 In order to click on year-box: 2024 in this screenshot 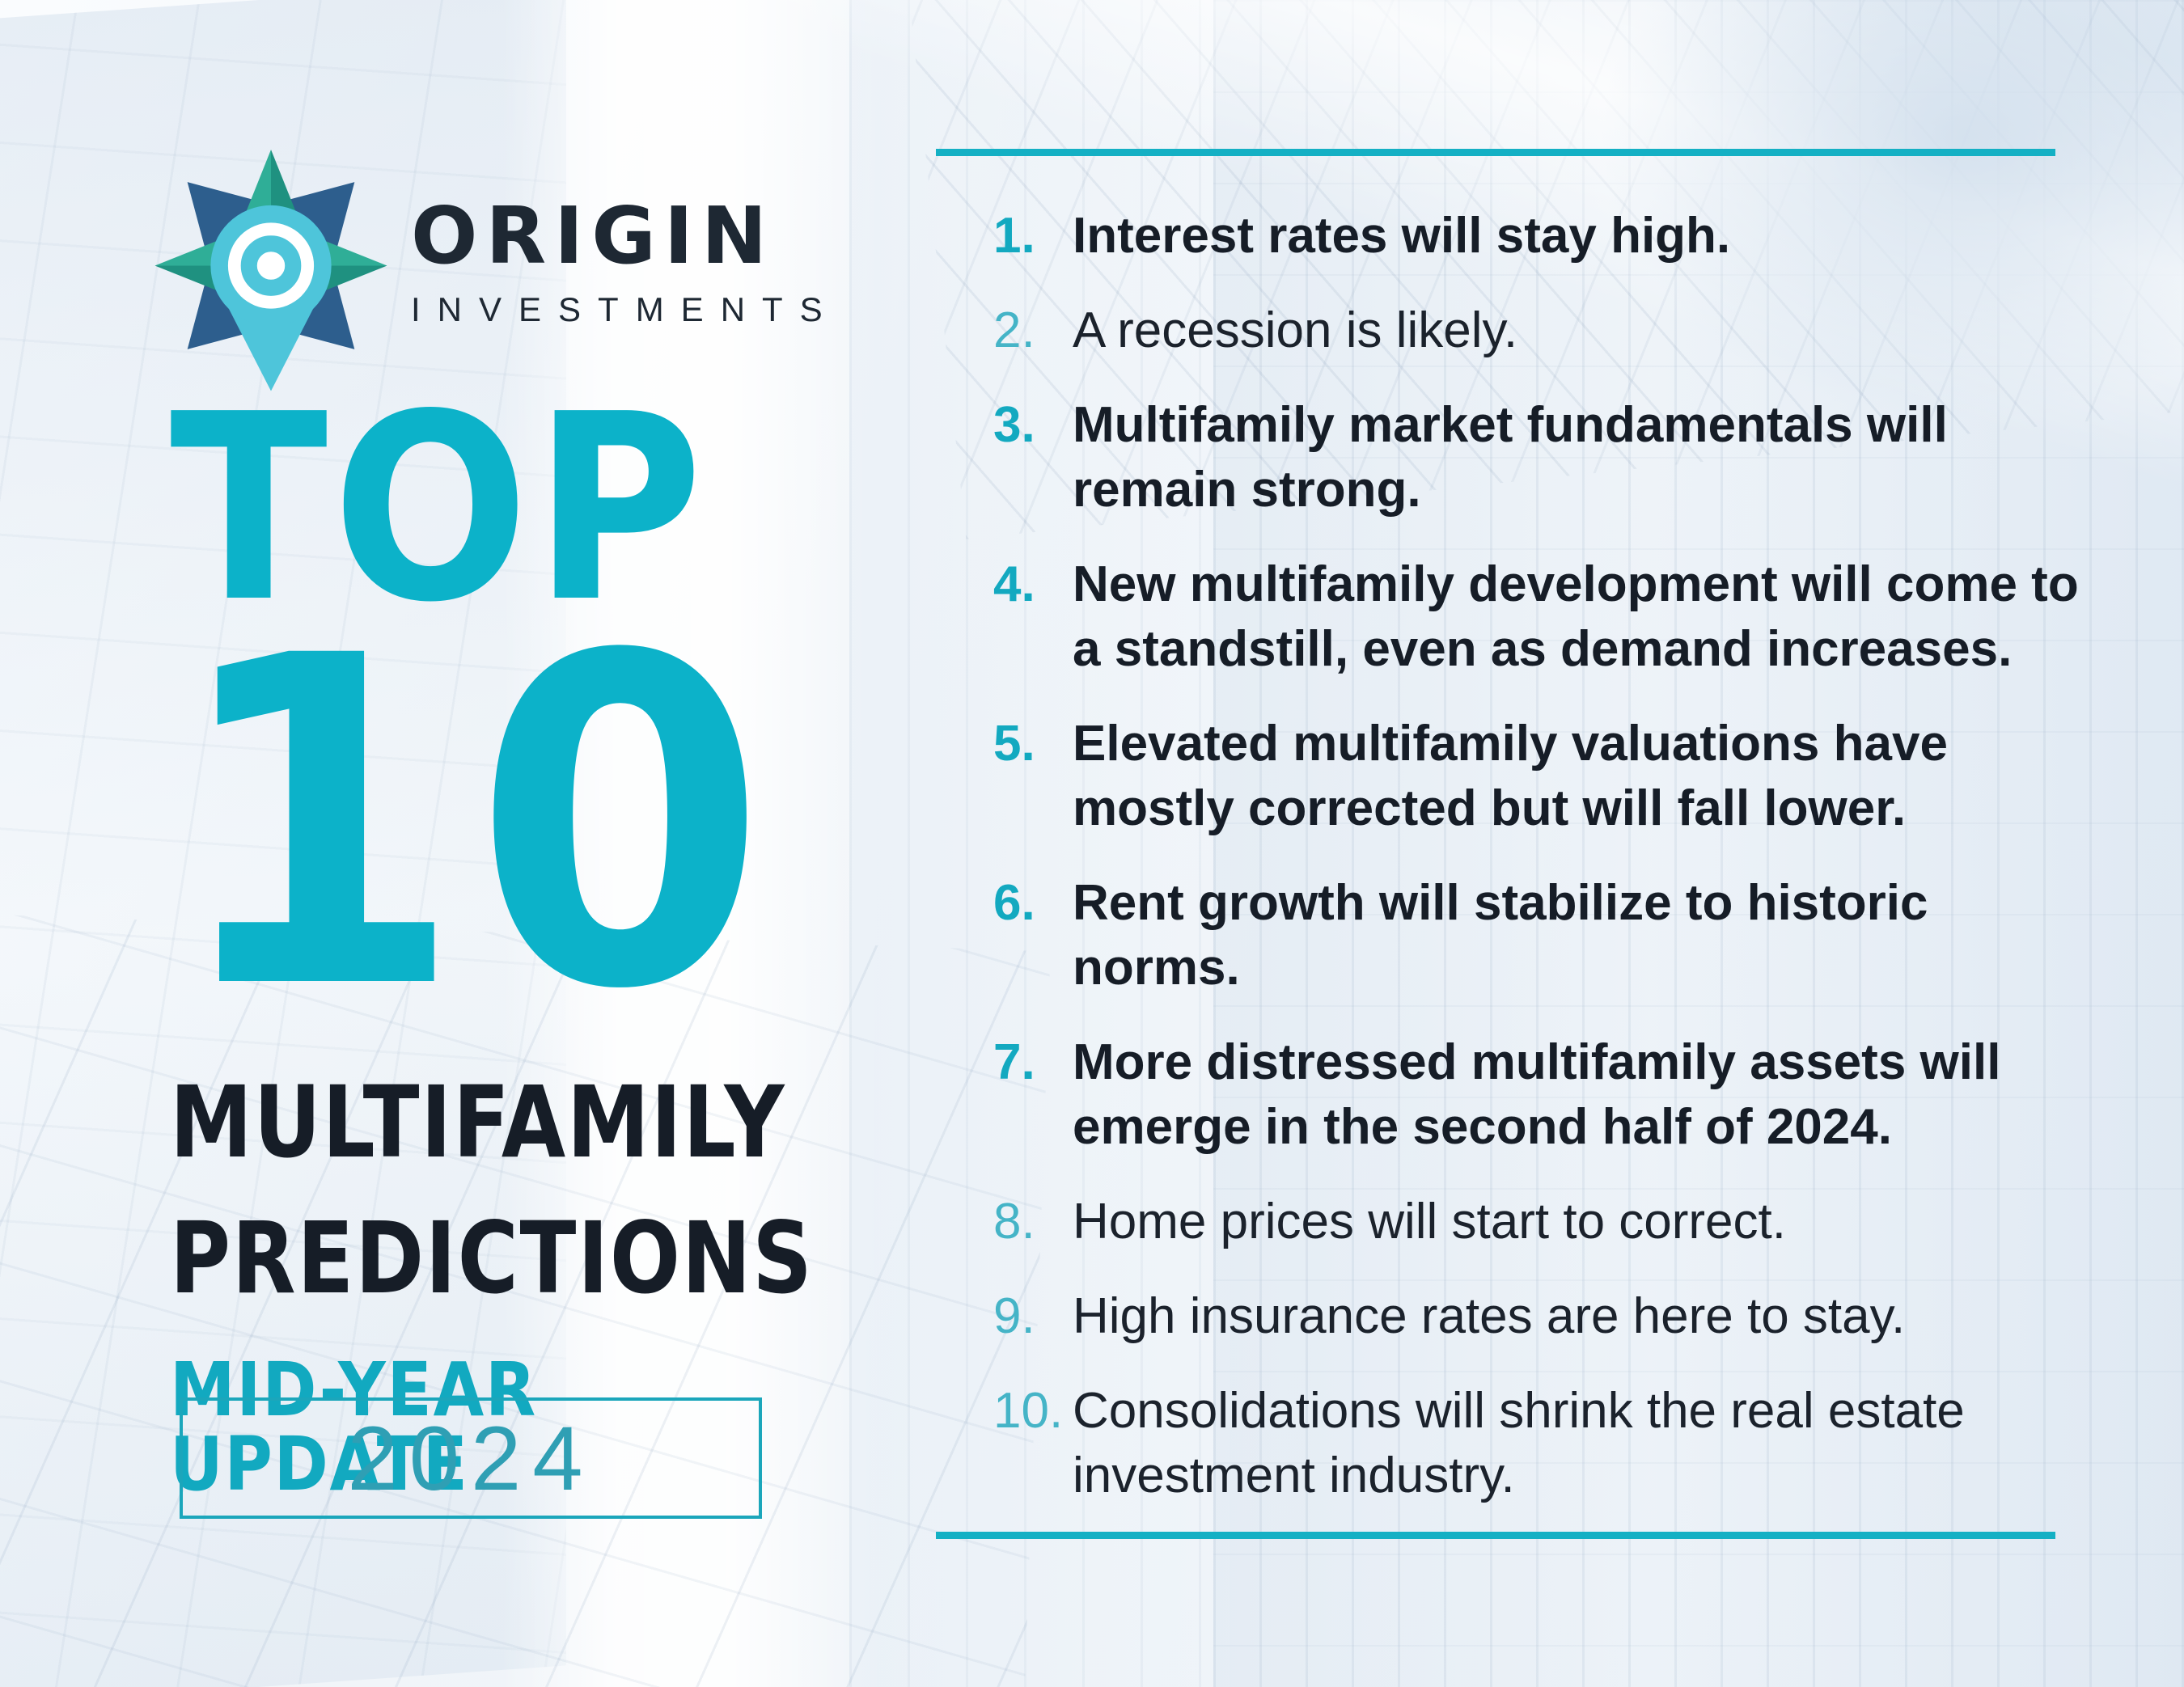, I will do `click(471, 1458)`.